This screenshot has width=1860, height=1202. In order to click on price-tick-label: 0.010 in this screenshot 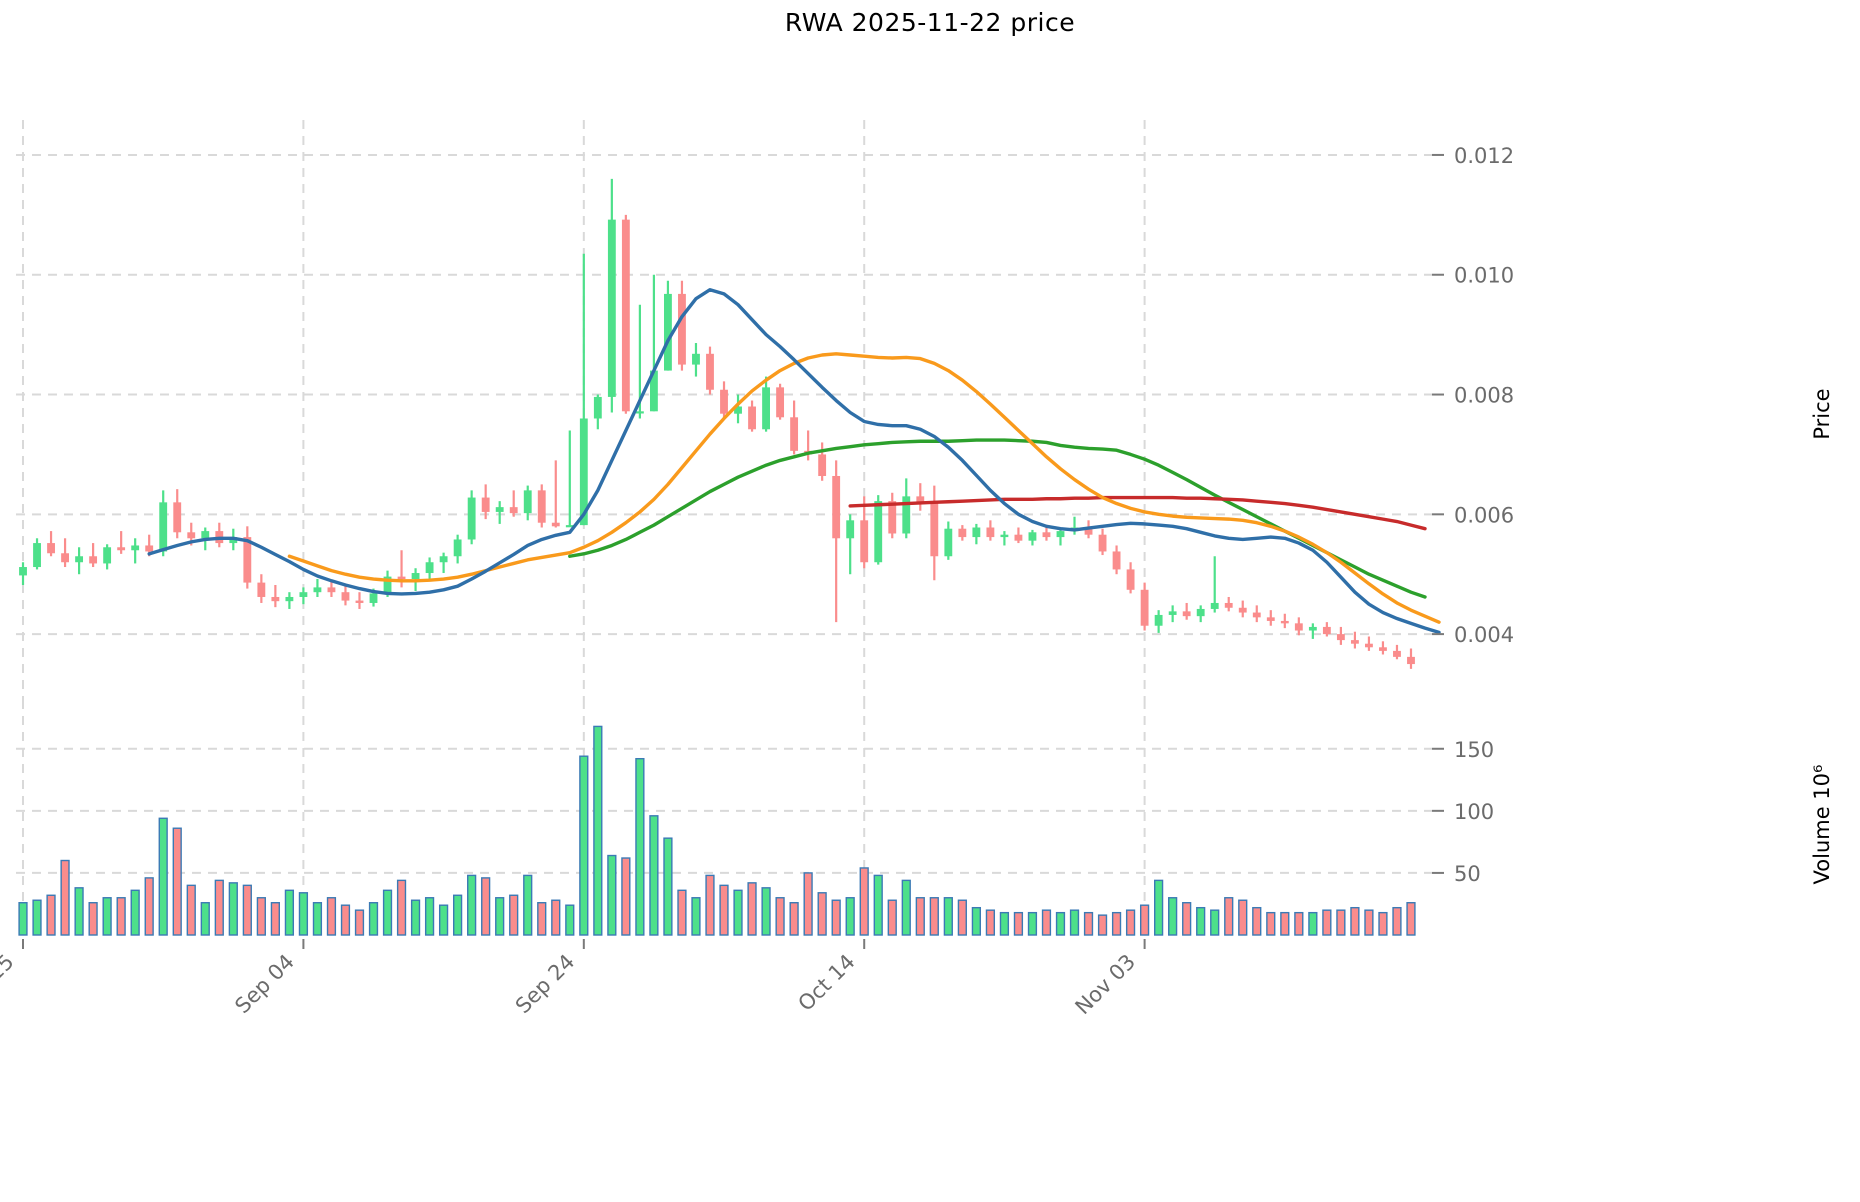, I will do `click(1484, 276)`.